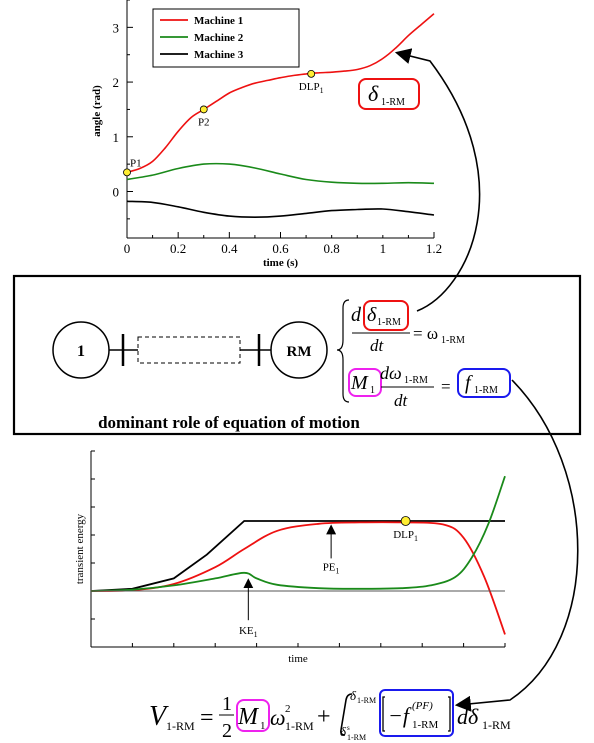 The width and height of the screenshot is (594, 743). I want to click on top-y-tick-label: 1, so click(116, 137).